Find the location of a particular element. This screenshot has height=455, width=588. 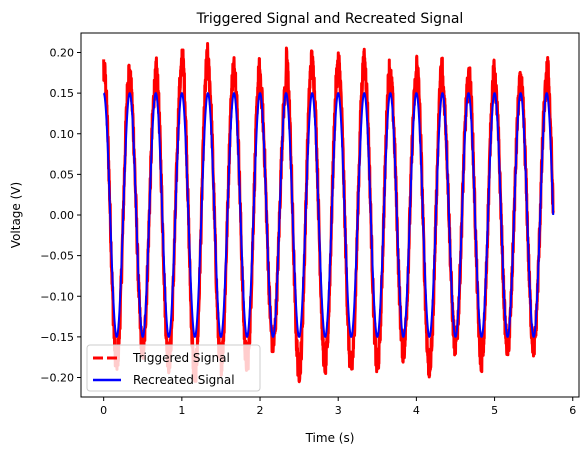

x-tick-label: 6 is located at coordinates (572, 410).